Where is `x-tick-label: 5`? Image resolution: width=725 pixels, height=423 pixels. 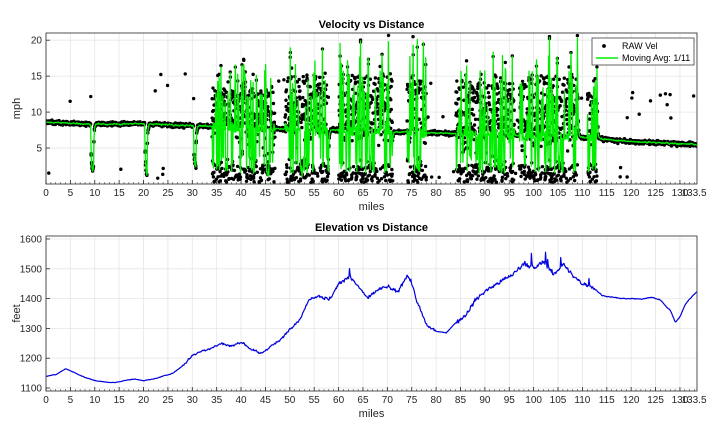 x-tick-label: 5 is located at coordinates (71, 400).